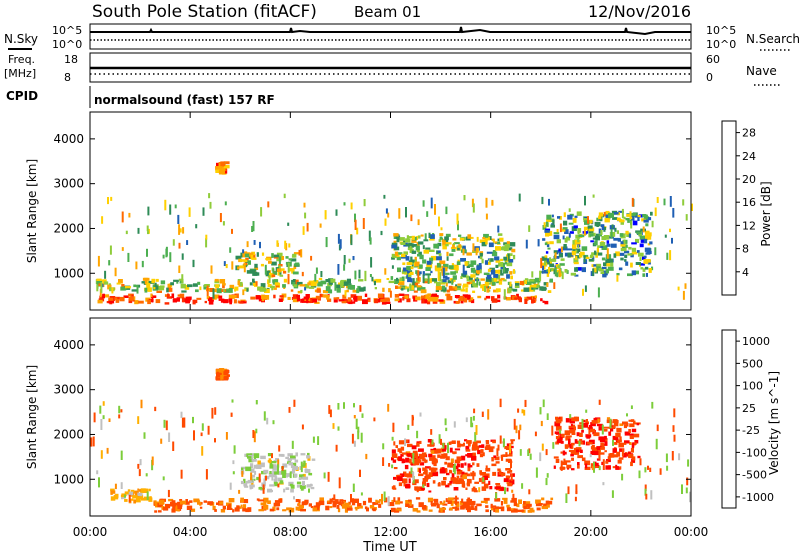  What do you see at coordinates (67, 44) in the screenshot?
I see `noise-left-tick-bottom: 10^0` at bounding box center [67, 44].